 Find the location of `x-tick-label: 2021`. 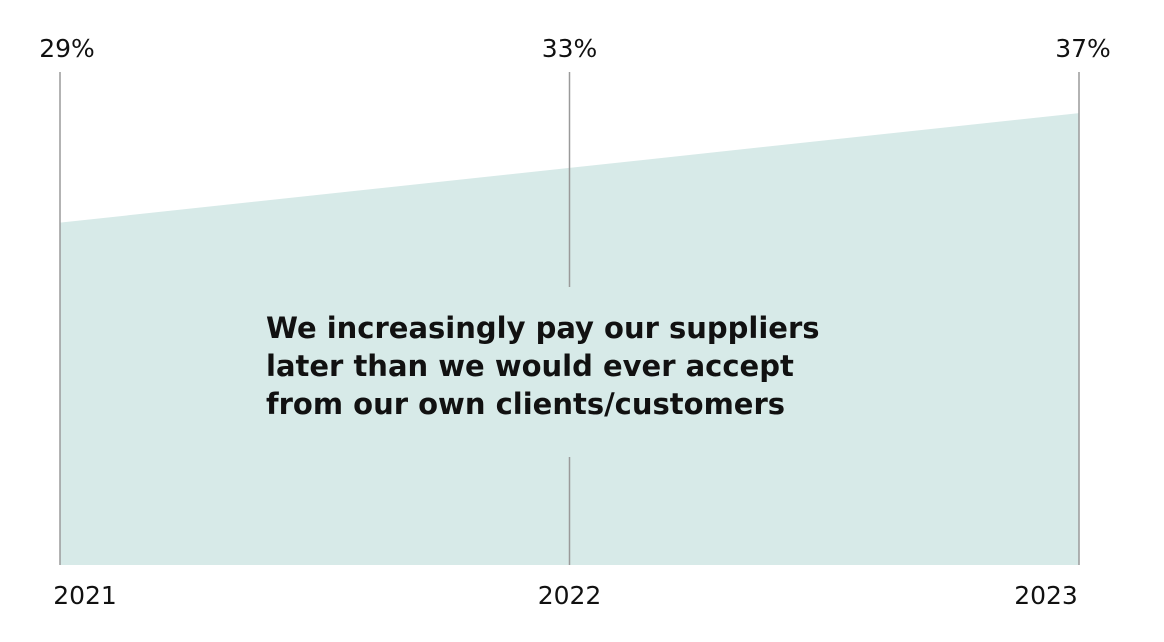

x-tick-label: 2021 is located at coordinates (85, 595).